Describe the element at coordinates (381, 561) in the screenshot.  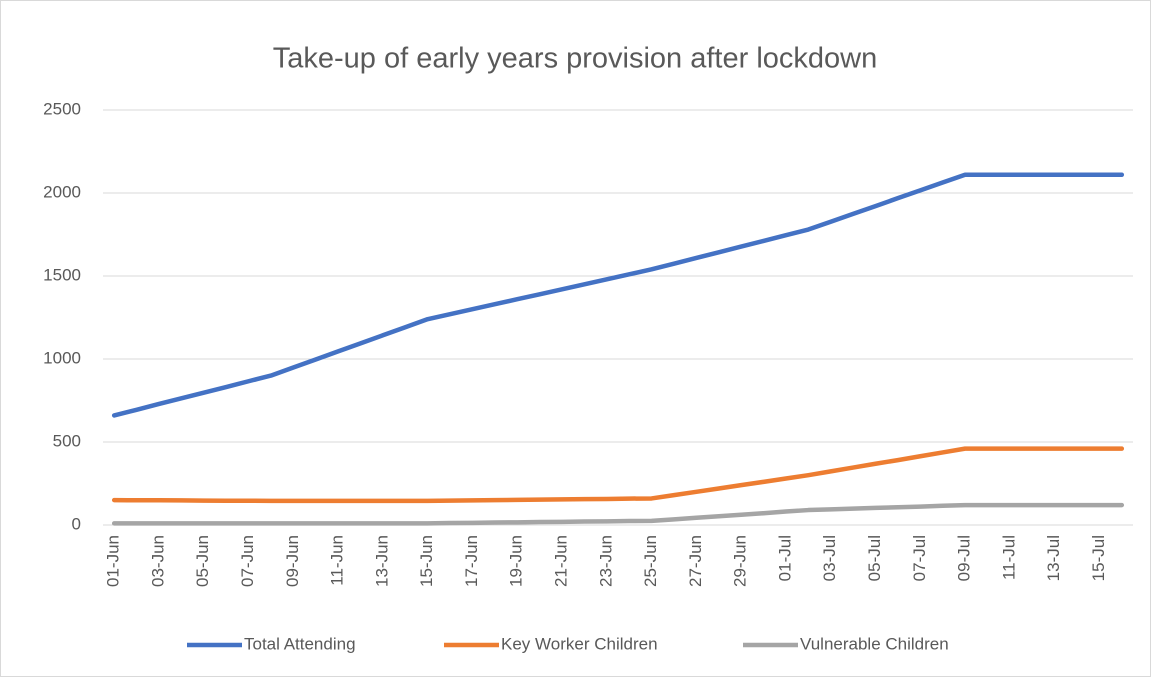
I see `x-tick-label: 13-Jun` at that location.